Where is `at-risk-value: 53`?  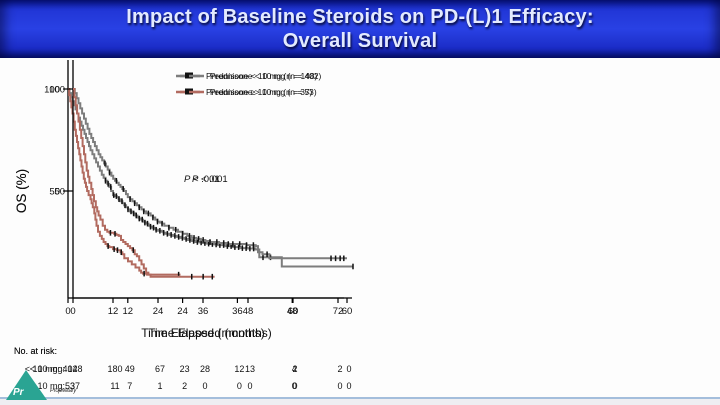 at-risk-value: 53 is located at coordinates (70, 386).